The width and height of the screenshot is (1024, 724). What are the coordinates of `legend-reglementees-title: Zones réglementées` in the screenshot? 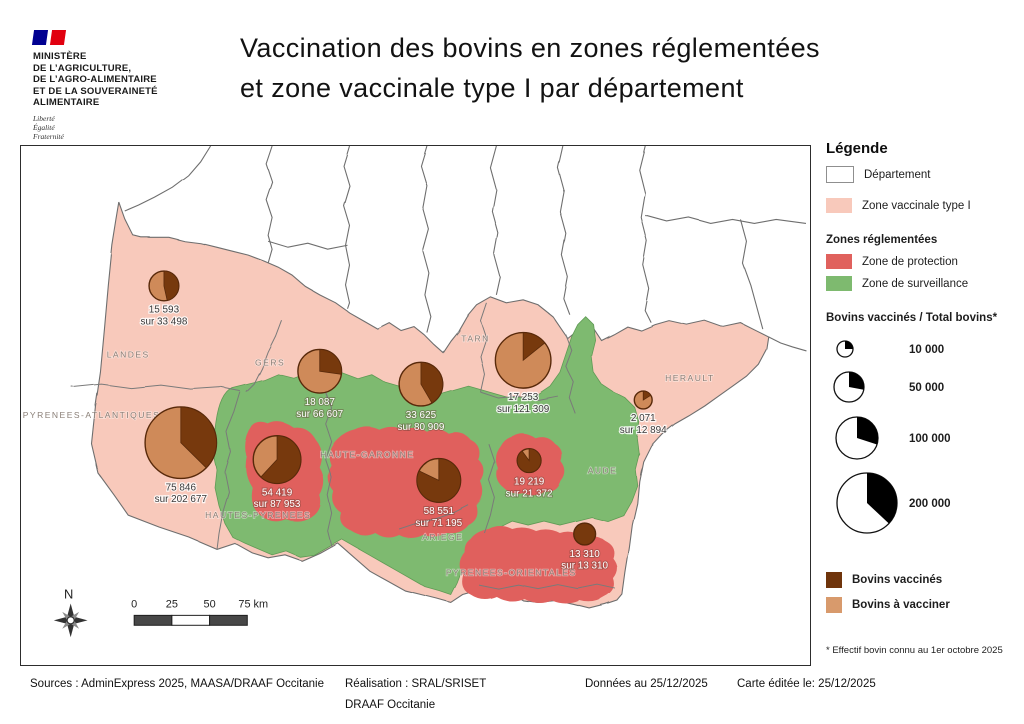 It's located at (882, 240).